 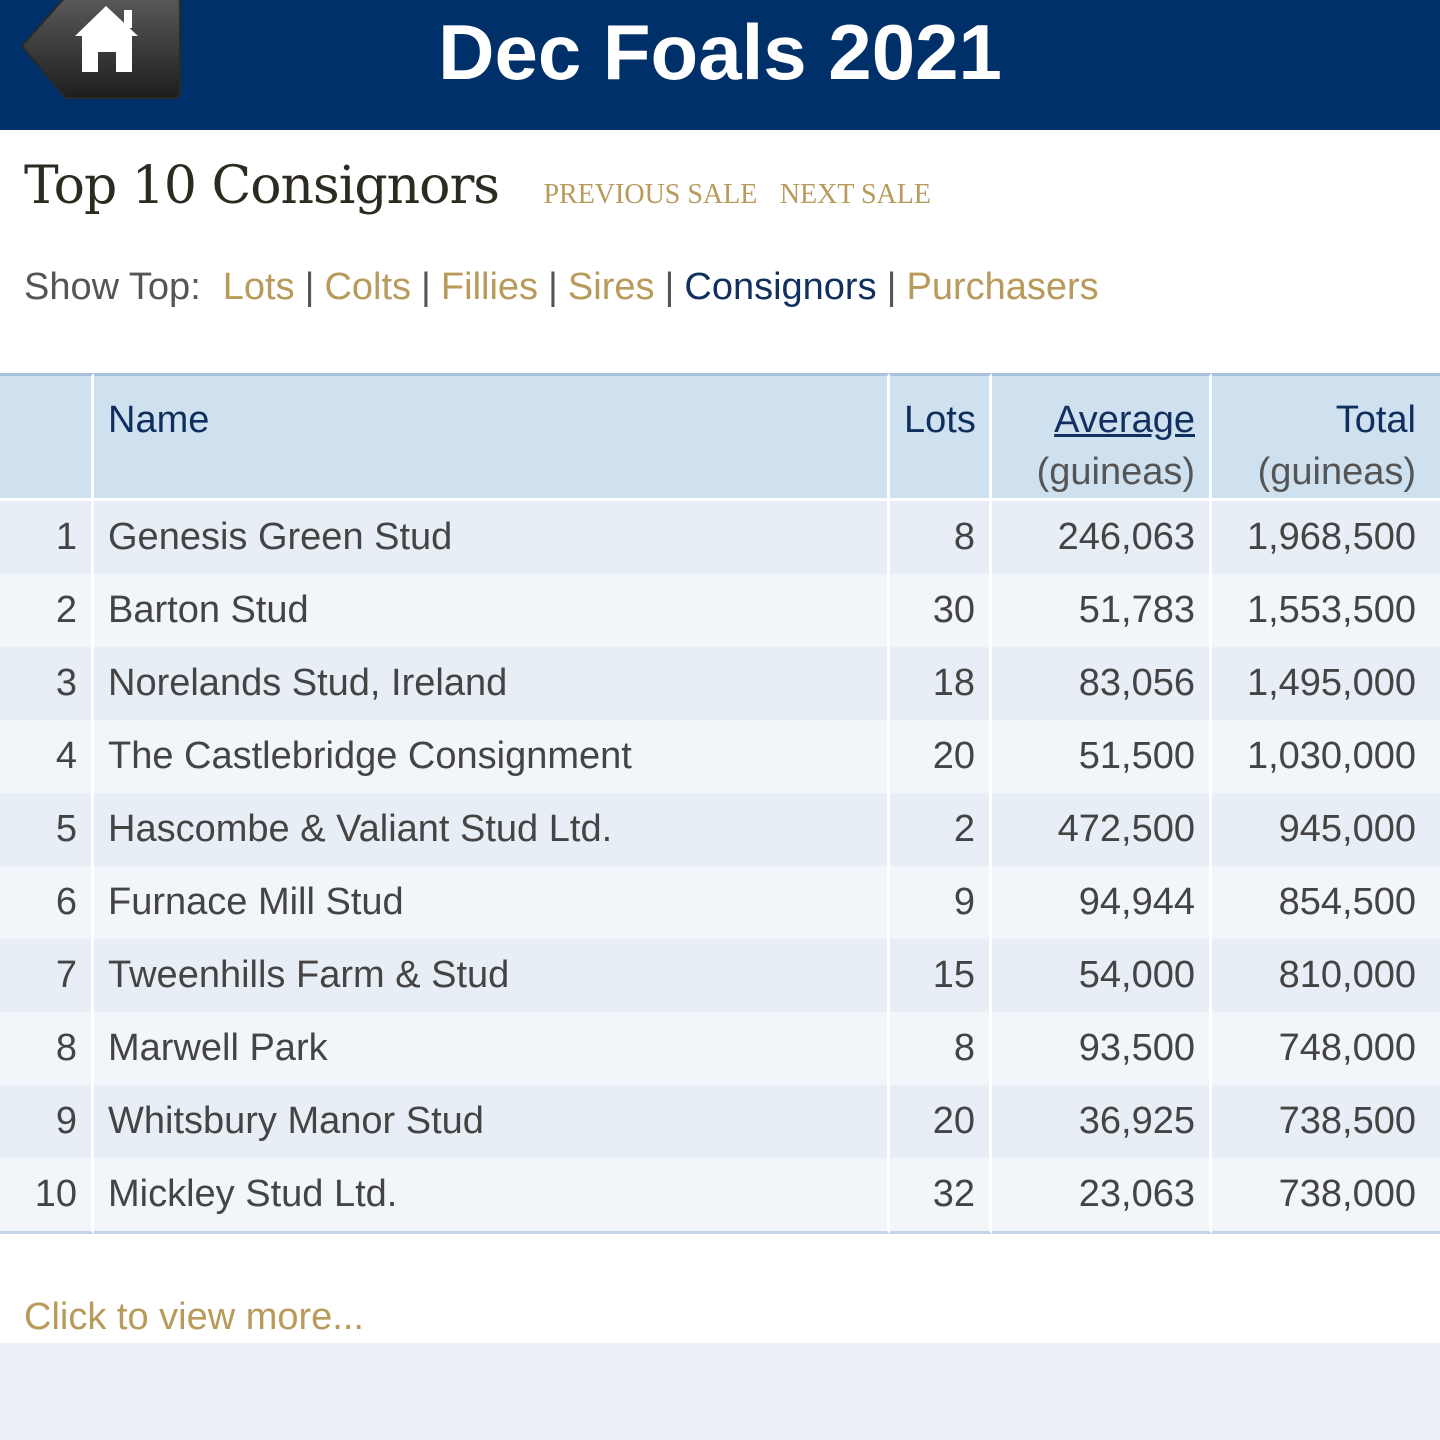 I want to click on row-average: 36,925, so click(x=1102, y=1121).